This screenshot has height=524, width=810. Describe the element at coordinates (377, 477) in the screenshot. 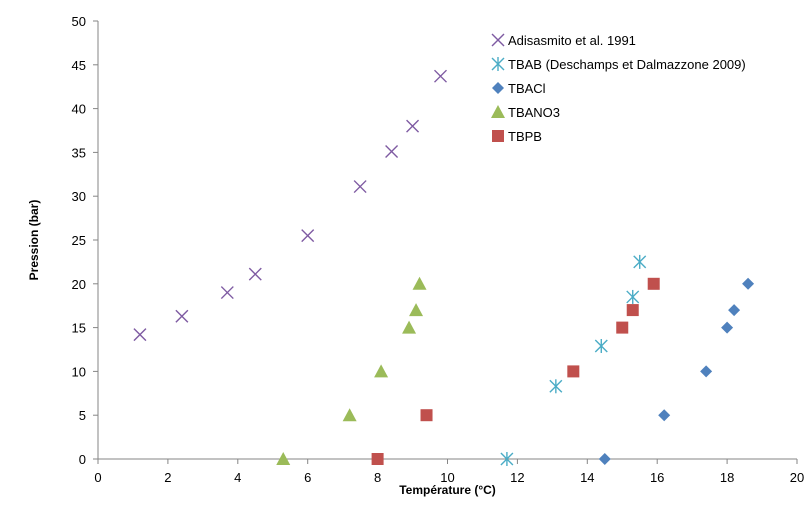

I see `x-tick-label: 8` at that location.